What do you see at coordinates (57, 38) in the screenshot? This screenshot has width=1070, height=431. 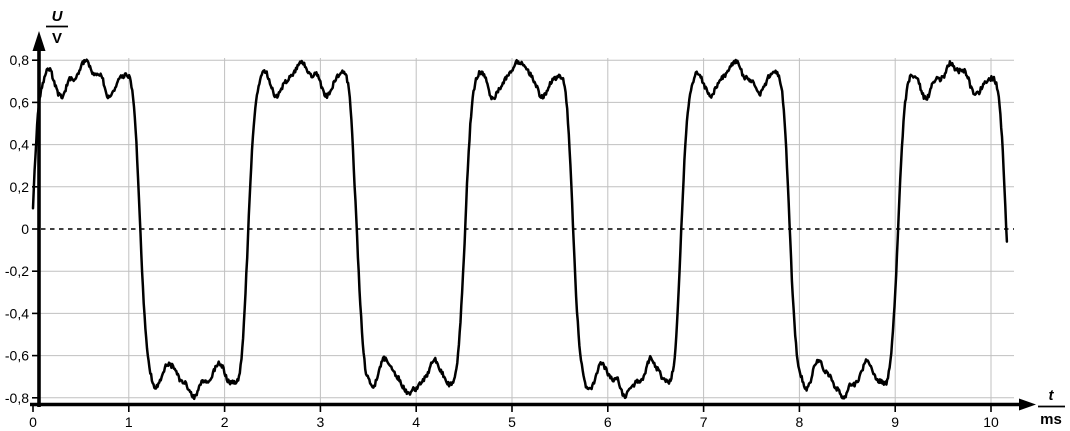 I see `y-axis-unit-symbol: V` at bounding box center [57, 38].